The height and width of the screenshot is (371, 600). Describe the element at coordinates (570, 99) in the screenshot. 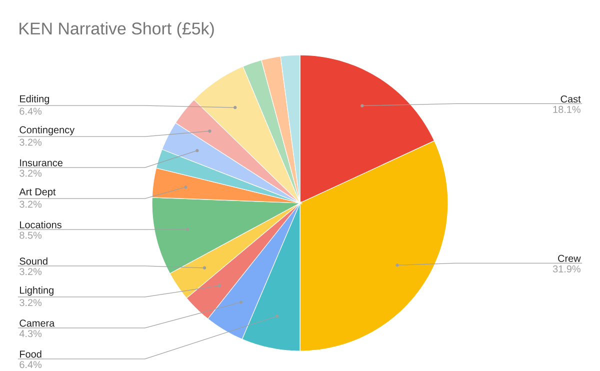

I see `slice-label: Cast` at that location.